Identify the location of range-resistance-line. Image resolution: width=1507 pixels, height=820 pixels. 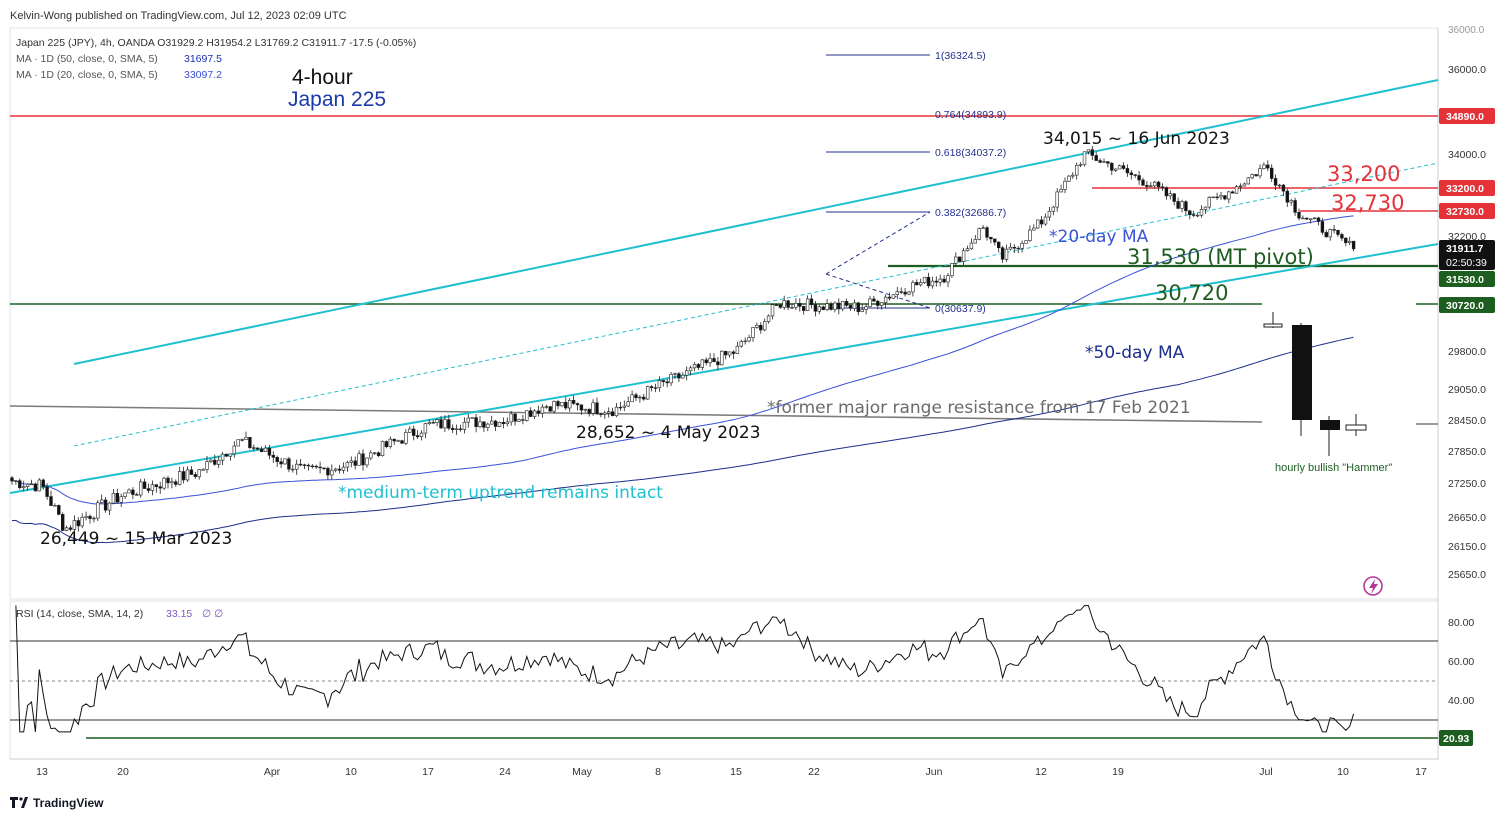
(636, 414).